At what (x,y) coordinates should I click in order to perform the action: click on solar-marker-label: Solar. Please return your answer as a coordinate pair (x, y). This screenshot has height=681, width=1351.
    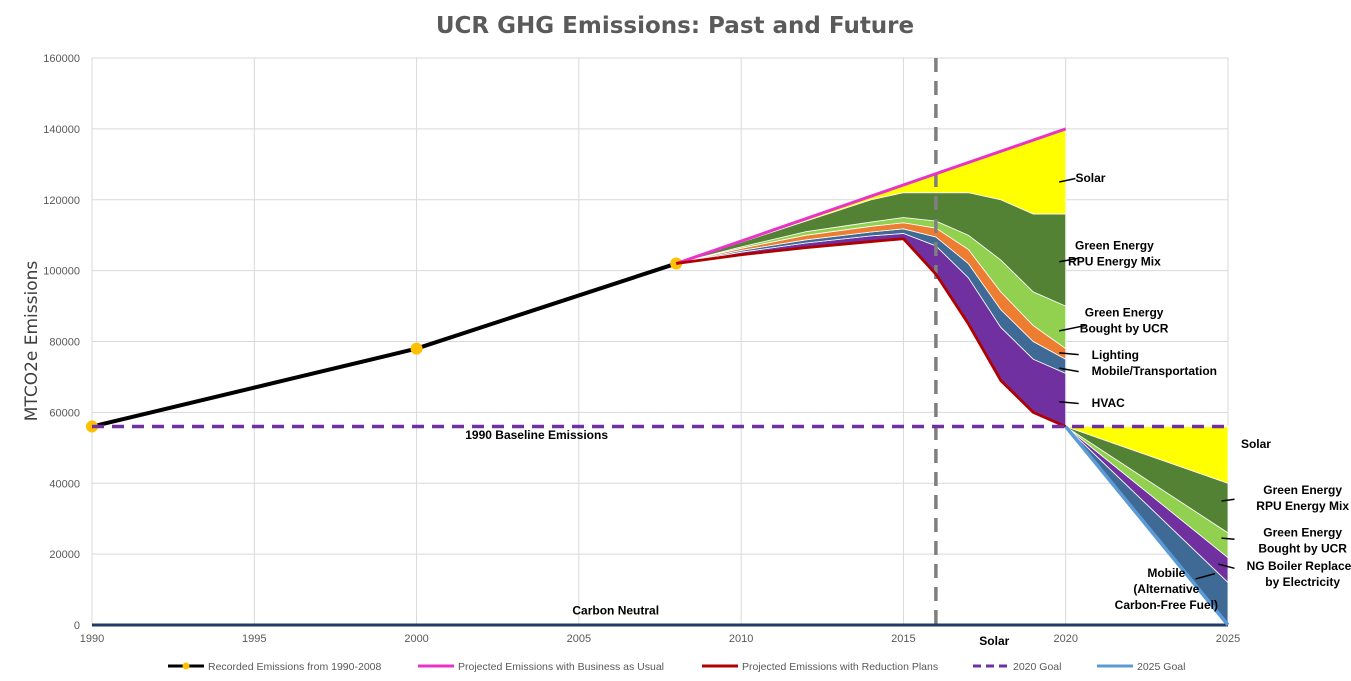
    Looking at the image, I should click on (994, 641).